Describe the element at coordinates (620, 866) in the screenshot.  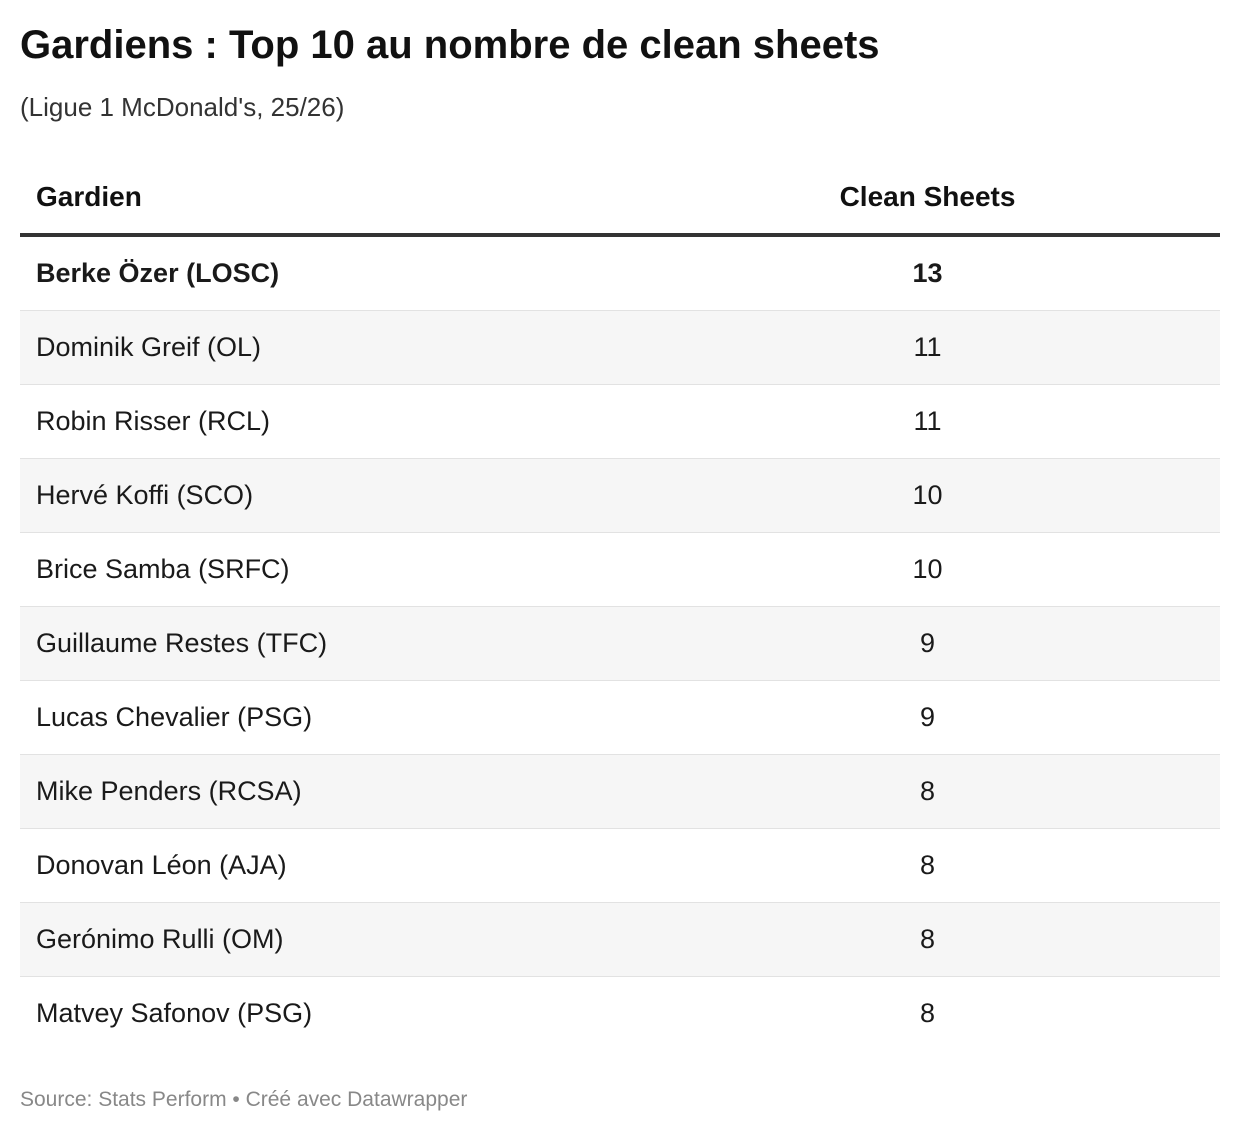
I see `table-row: Donovan Léon (AJA) 8` at that location.